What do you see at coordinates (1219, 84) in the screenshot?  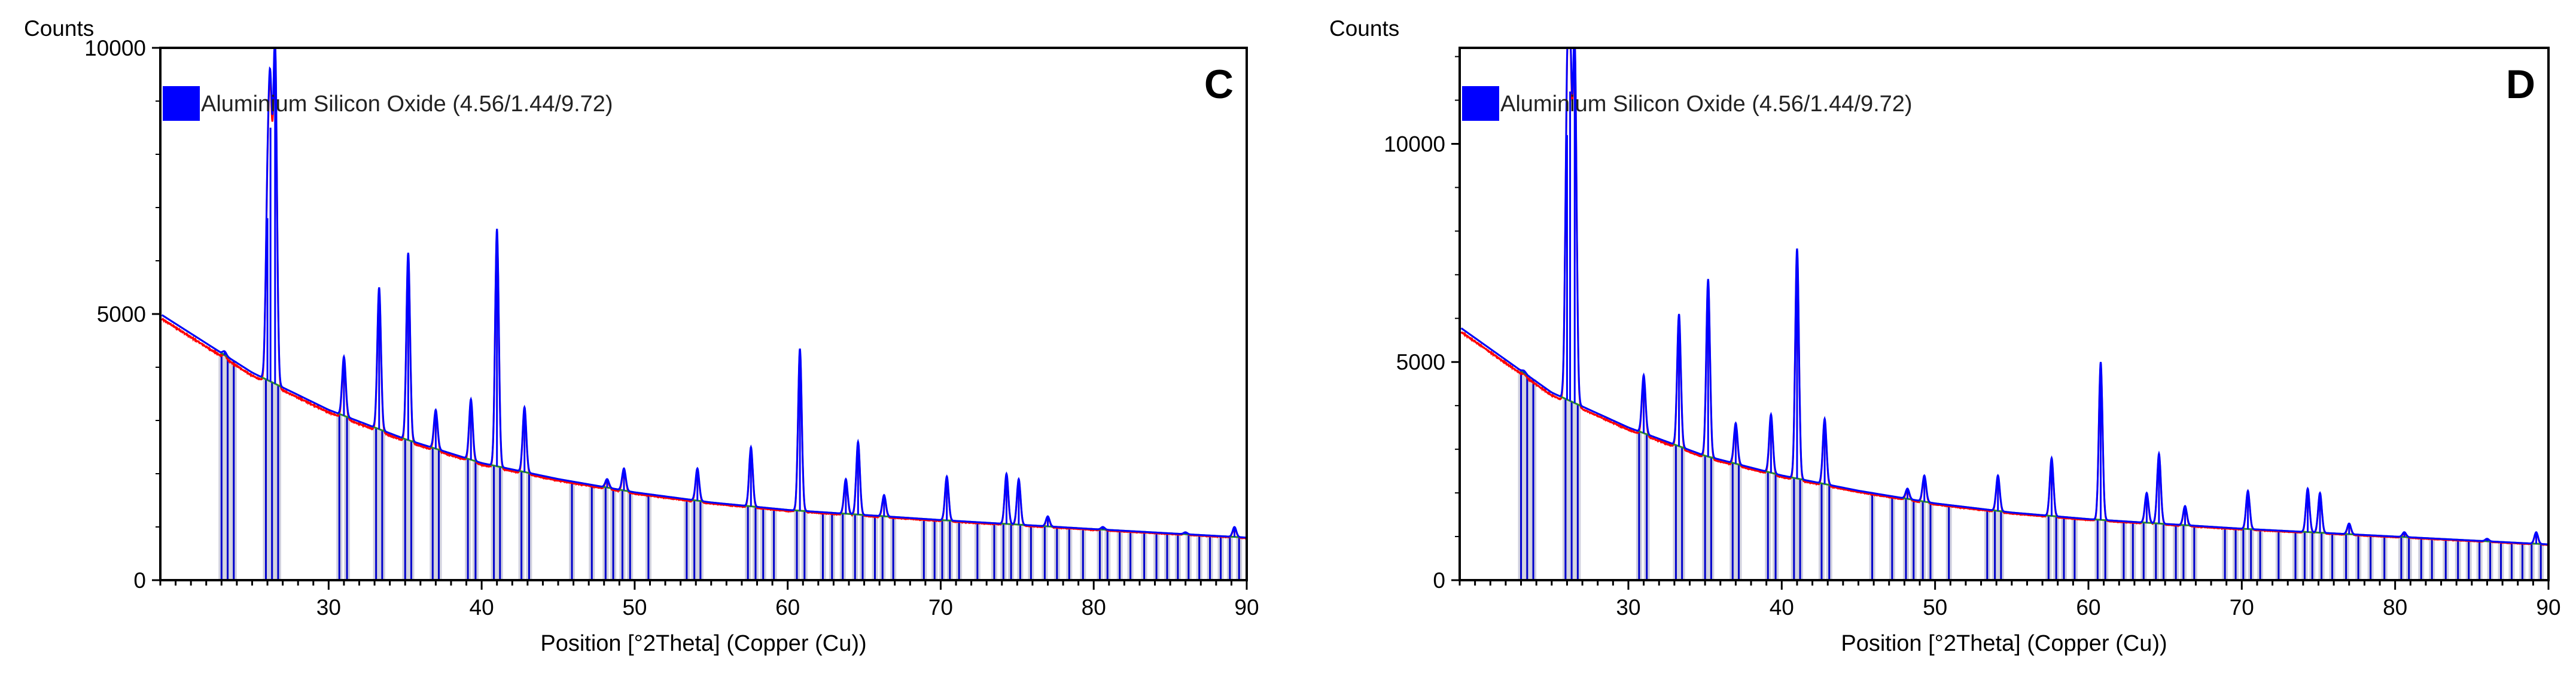 I see `panel-letter: C` at bounding box center [1219, 84].